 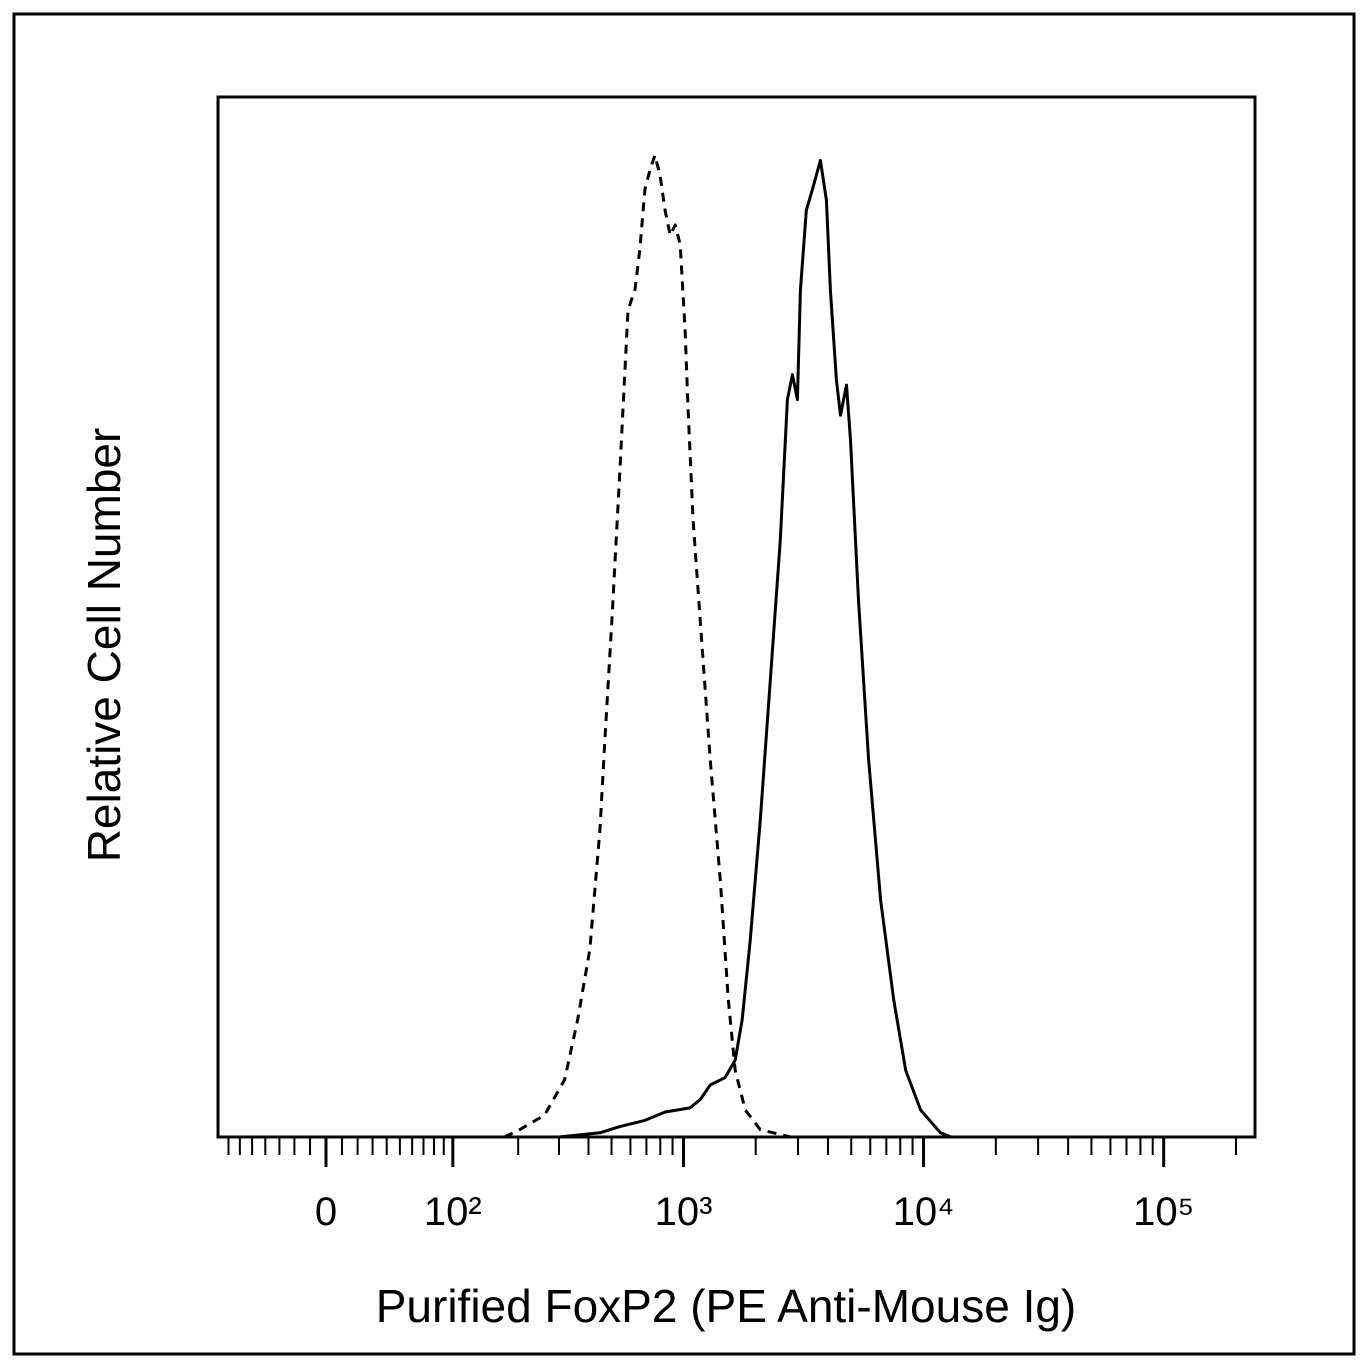 What do you see at coordinates (1163, 1212) in the screenshot?
I see `x-tick-label: 10⁵` at bounding box center [1163, 1212].